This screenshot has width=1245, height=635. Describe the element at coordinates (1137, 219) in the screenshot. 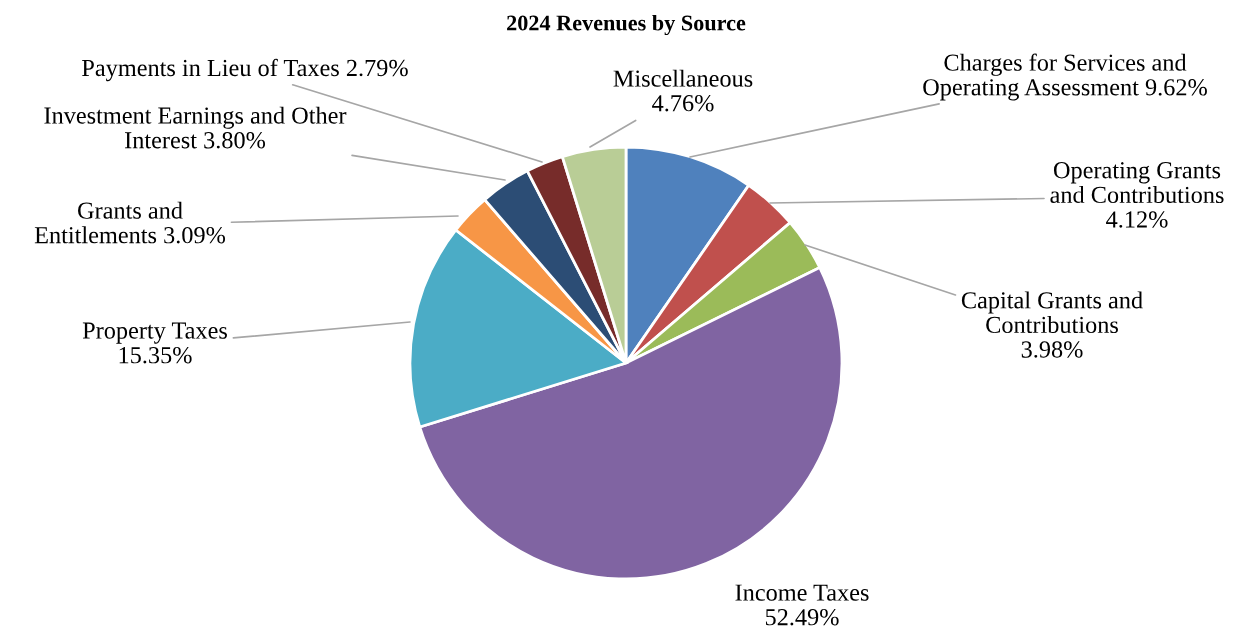

I see `data-label: 4.12%` at that location.